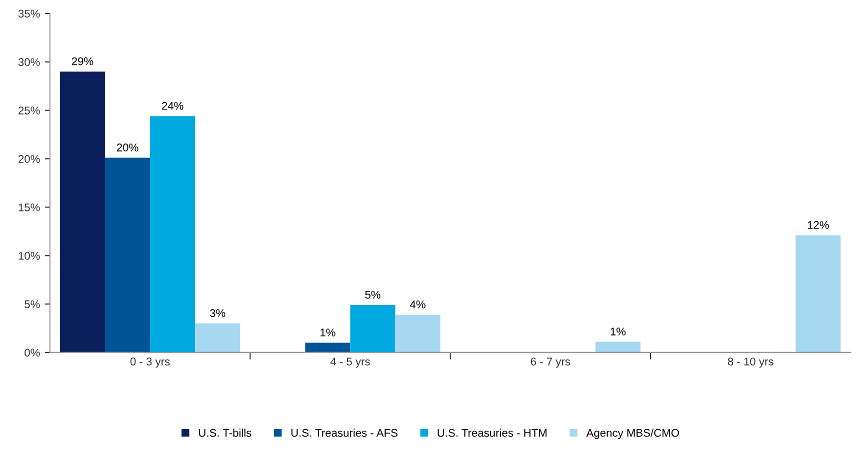 This screenshot has width=861, height=449. What do you see at coordinates (350, 363) in the screenshot?
I see `x-tick-label: 4 - 5 yrs` at bounding box center [350, 363].